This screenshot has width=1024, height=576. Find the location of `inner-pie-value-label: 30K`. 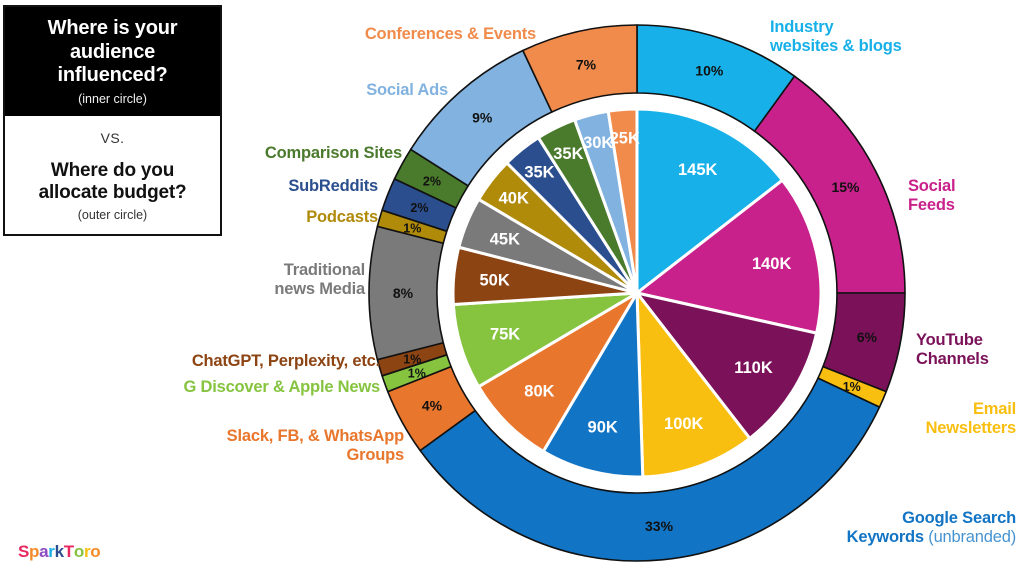

inner-pie-value-label: 30K is located at coordinates (598, 143).